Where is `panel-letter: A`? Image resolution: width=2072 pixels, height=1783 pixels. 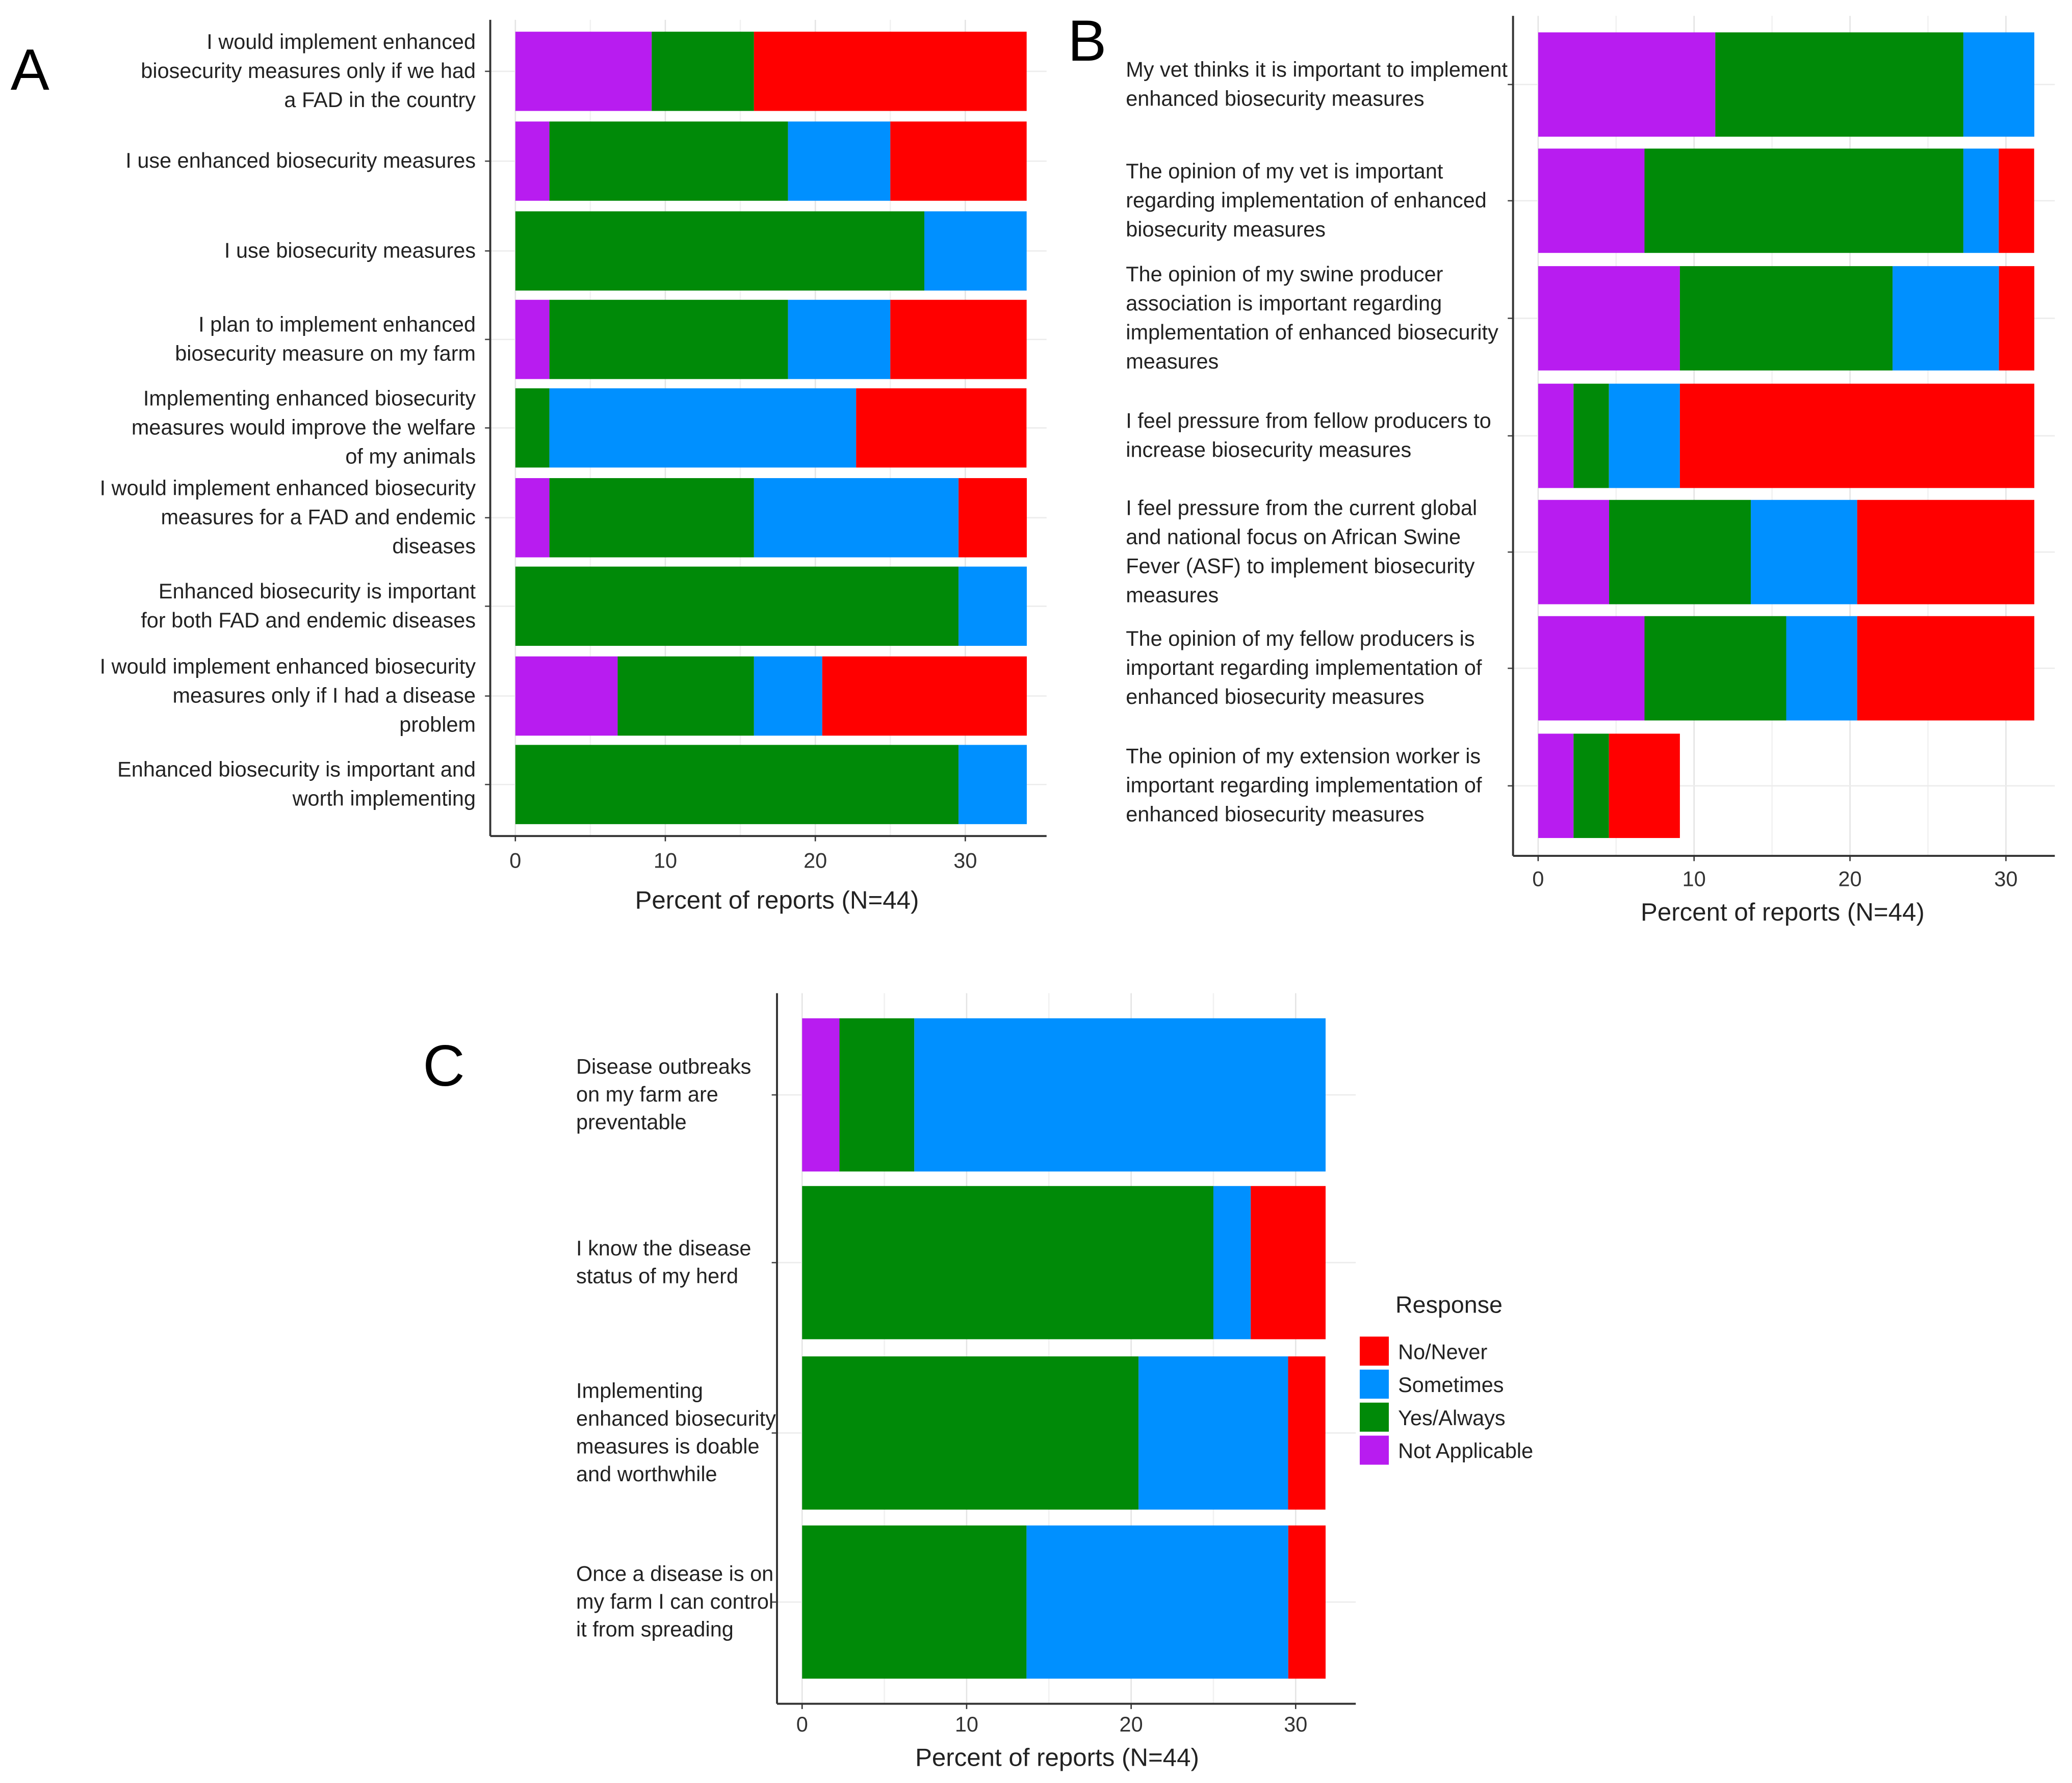 panel-letter: A is located at coordinates (30, 70).